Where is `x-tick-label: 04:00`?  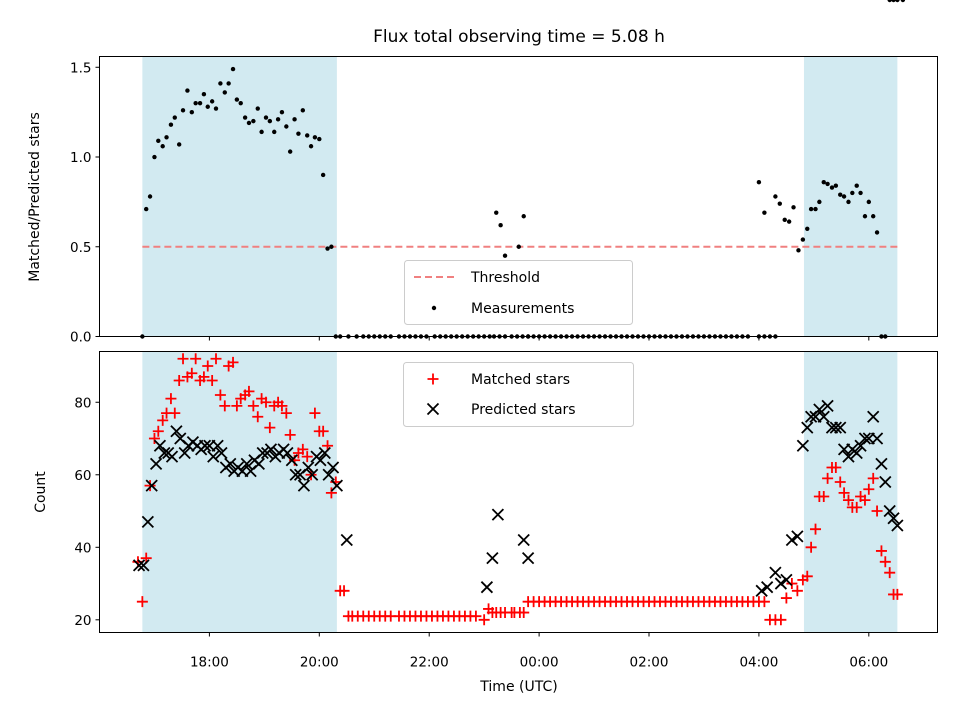
x-tick-label: 04:00 is located at coordinates (758, 663).